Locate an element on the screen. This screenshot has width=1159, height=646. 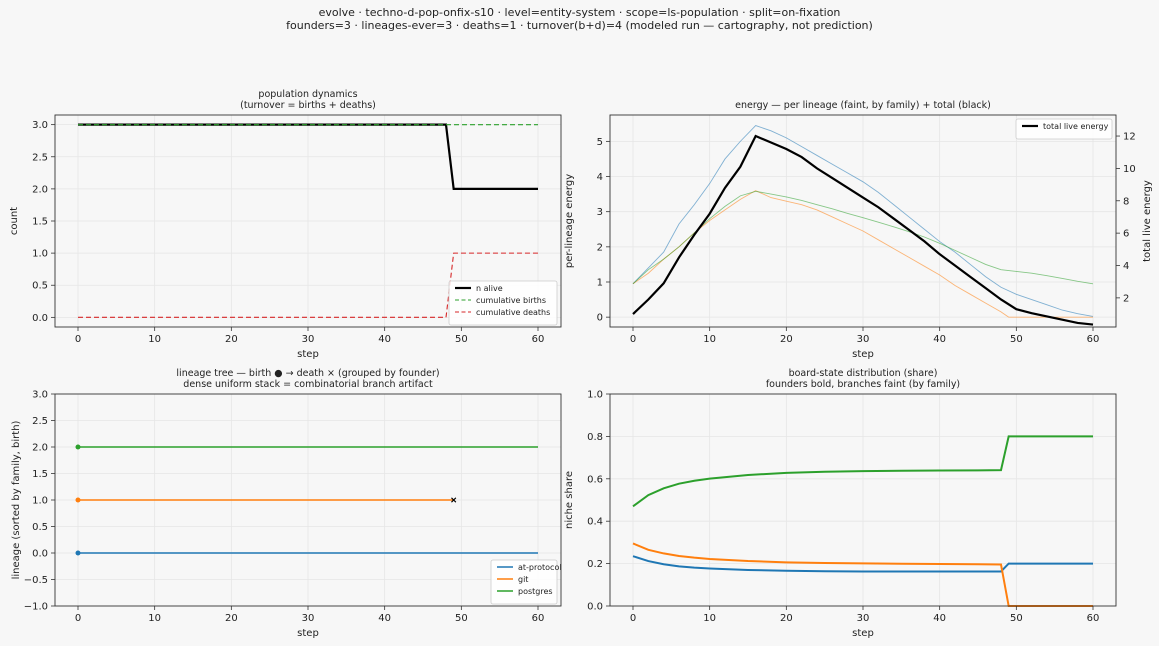
death-marker is located at coordinates (454, 500).